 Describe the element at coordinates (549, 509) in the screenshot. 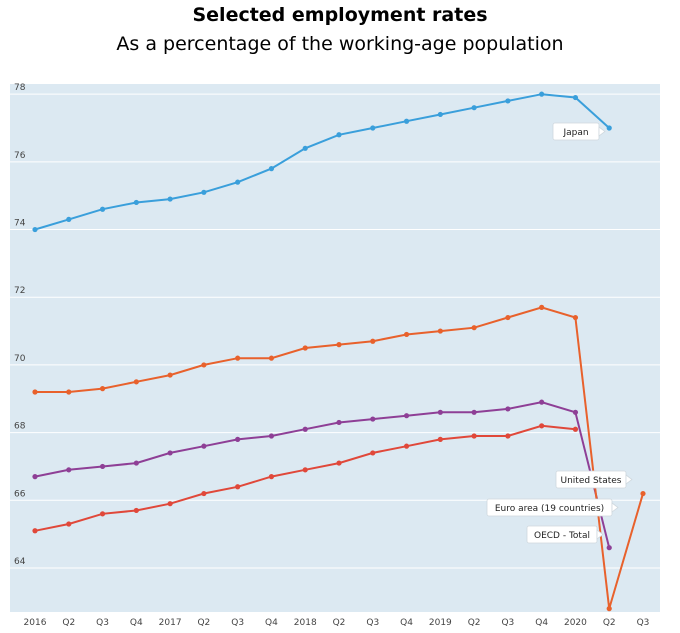

I see `series-label: Euro area (19 countries)` at that location.